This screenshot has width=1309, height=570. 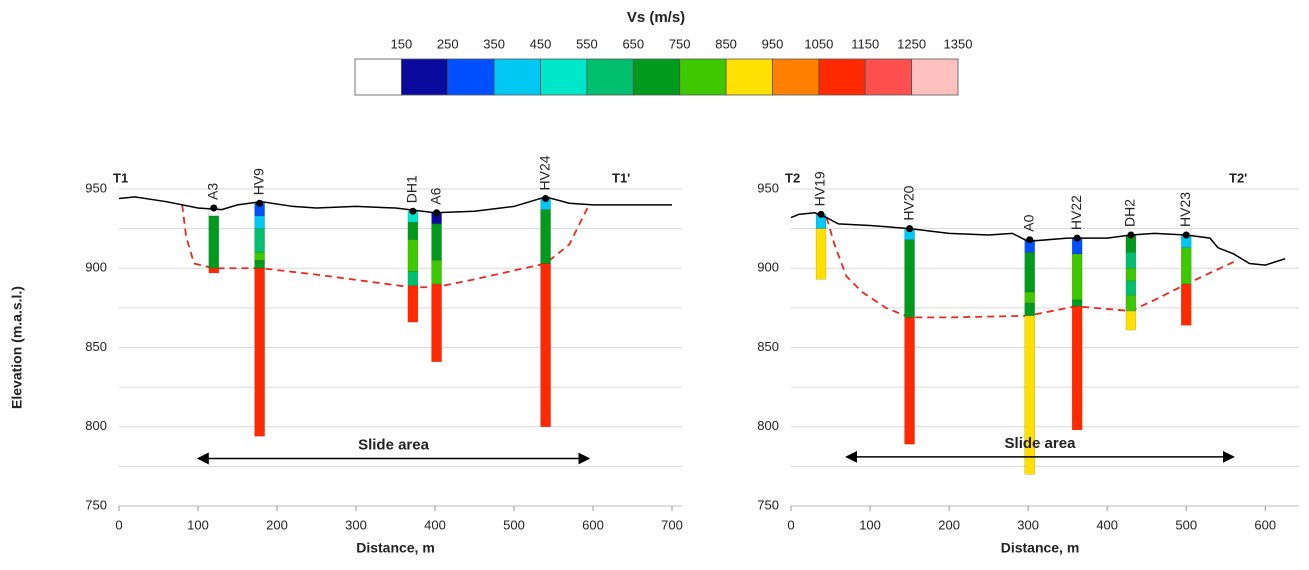 I want to click on colorbar-tick-label: 450, so click(x=541, y=43).